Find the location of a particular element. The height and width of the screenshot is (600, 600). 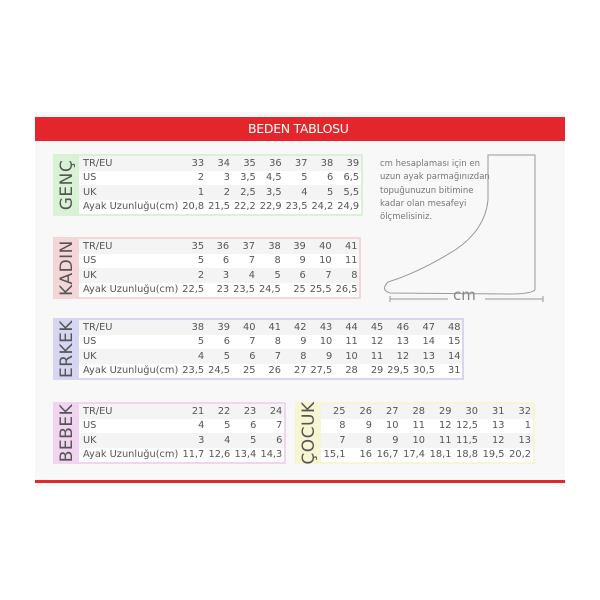

row-label: US is located at coordinates (130, 425).